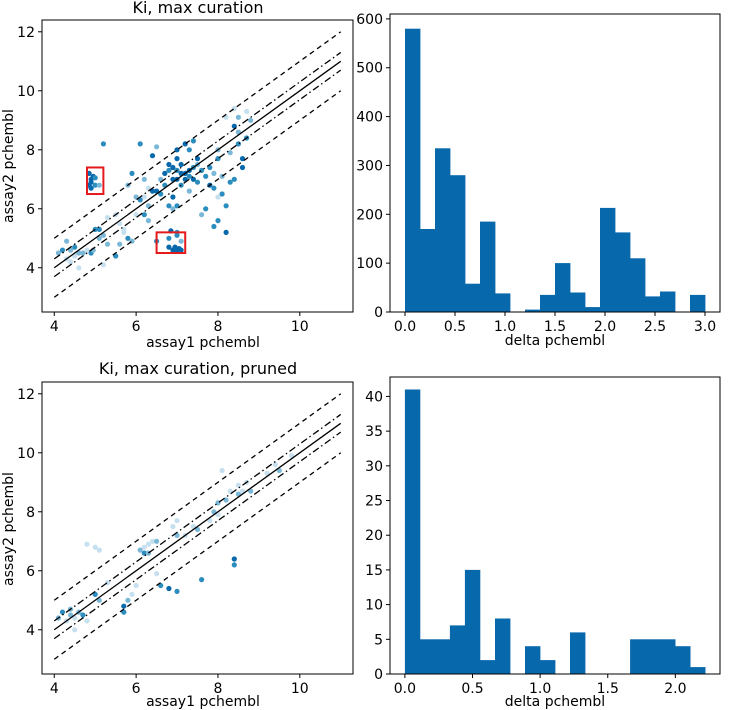 The image size is (729, 710). I want to click on x-tick-label: 8, so click(217, 689).